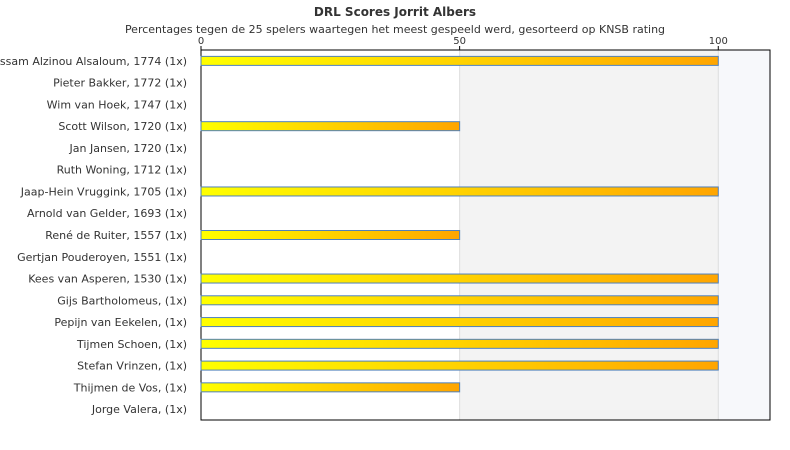 The height and width of the screenshot is (450, 790). What do you see at coordinates (107, 279) in the screenshot?
I see `y-category-label: Kees van Asperen, 1530 (1x)` at bounding box center [107, 279].